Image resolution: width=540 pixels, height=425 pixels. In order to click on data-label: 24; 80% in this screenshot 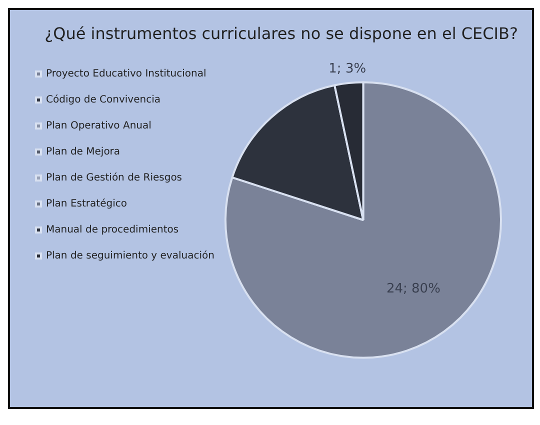, I will do `click(413, 288)`.